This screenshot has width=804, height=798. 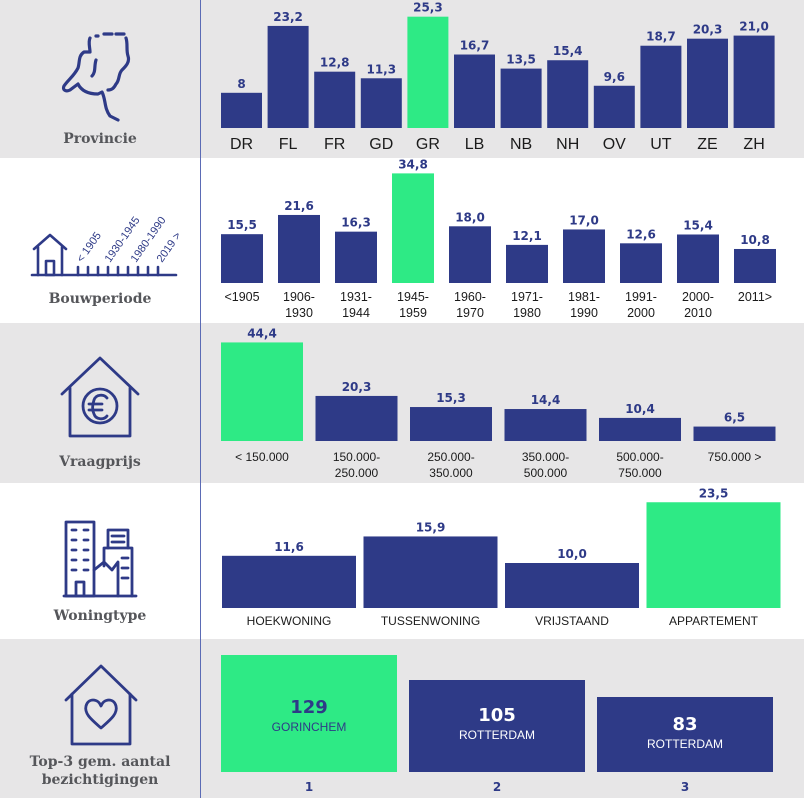 What do you see at coordinates (100, 559) in the screenshot?
I see `apartment-buildings-icon` at bounding box center [100, 559].